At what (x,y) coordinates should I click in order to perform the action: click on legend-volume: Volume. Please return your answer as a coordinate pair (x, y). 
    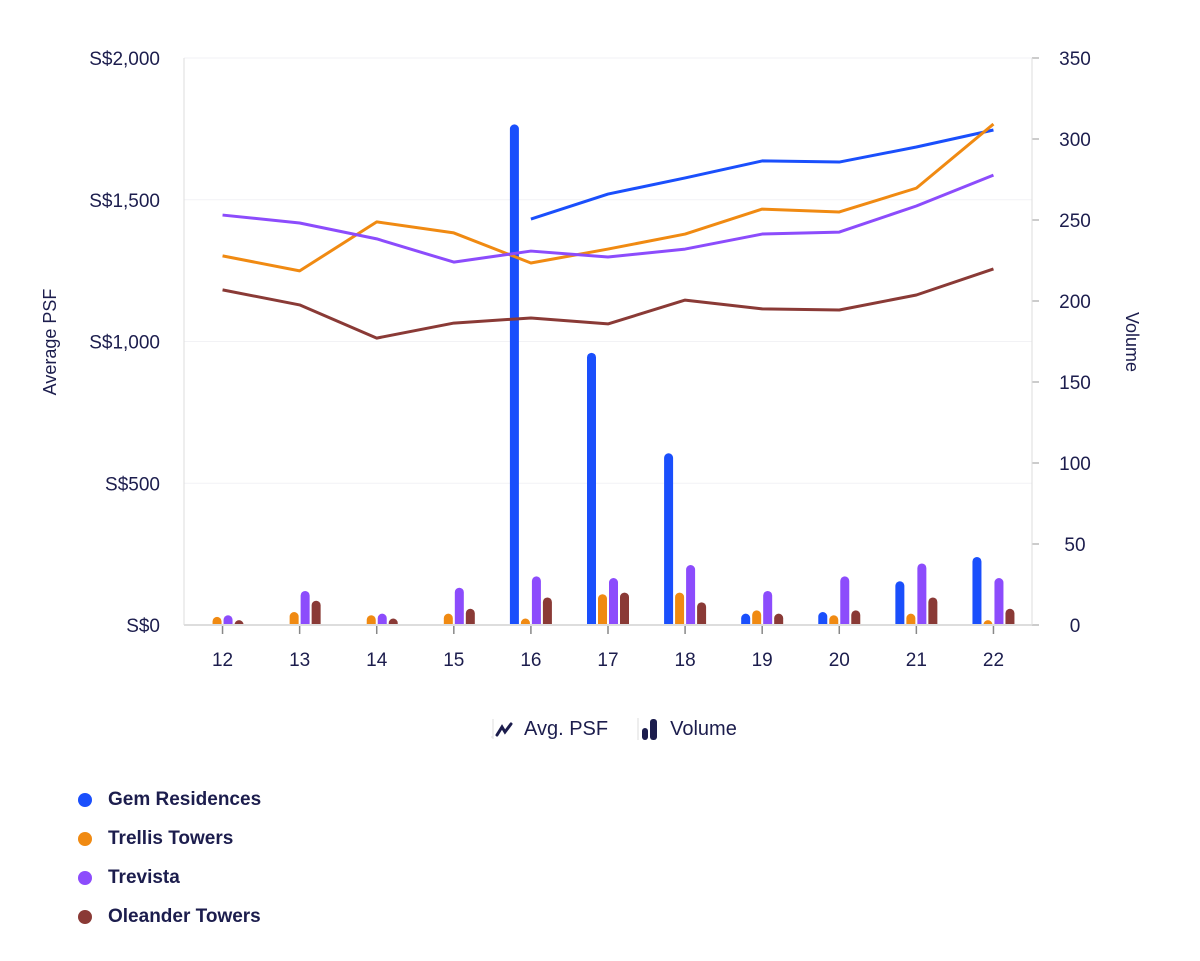
    Looking at the image, I should click on (686, 729).